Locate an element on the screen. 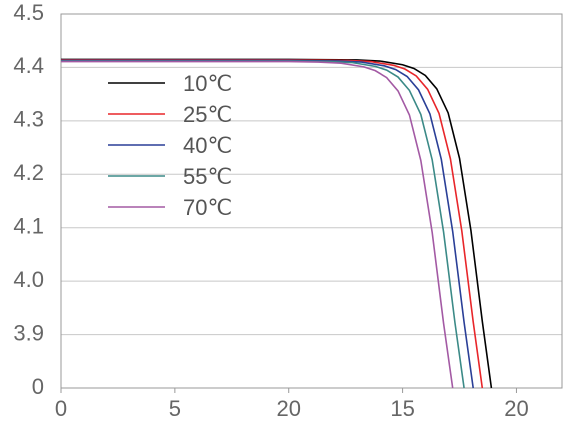  y-tick-label: 4.4 is located at coordinates (28, 65).